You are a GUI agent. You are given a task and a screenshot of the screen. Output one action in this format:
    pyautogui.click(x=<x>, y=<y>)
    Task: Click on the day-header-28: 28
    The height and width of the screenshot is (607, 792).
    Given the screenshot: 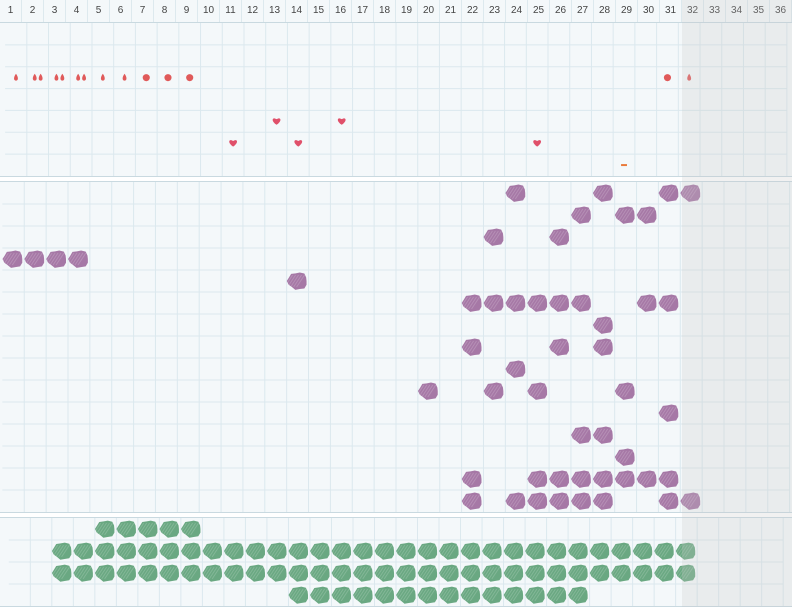 What is the action you would take?
    pyautogui.click(x=605, y=11)
    